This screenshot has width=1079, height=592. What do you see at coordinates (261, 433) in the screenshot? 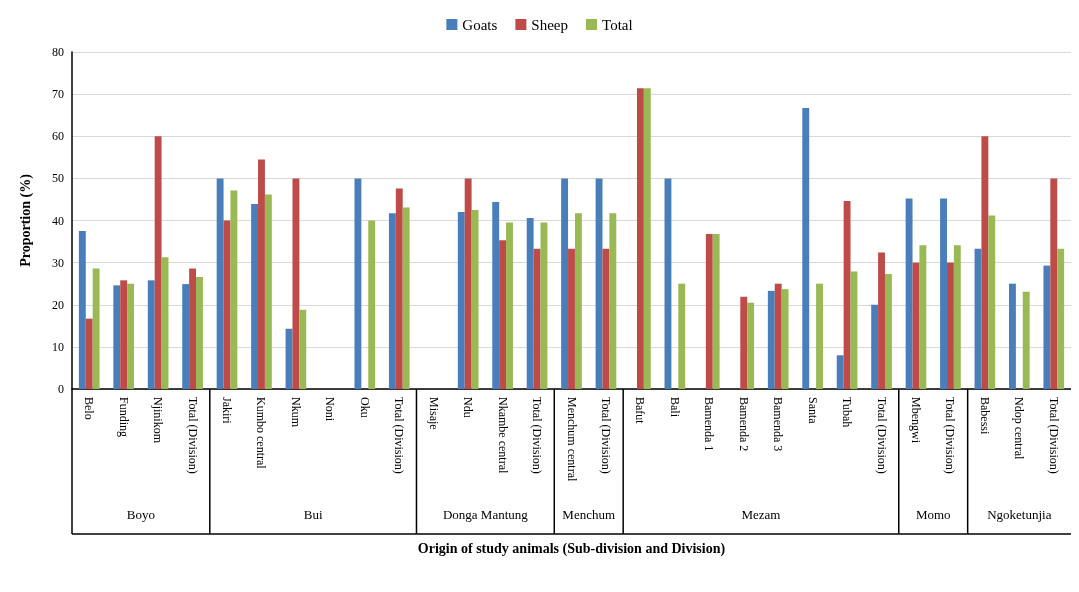
I see `x-tick-label: Kumbo central` at bounding box center [261, 433].